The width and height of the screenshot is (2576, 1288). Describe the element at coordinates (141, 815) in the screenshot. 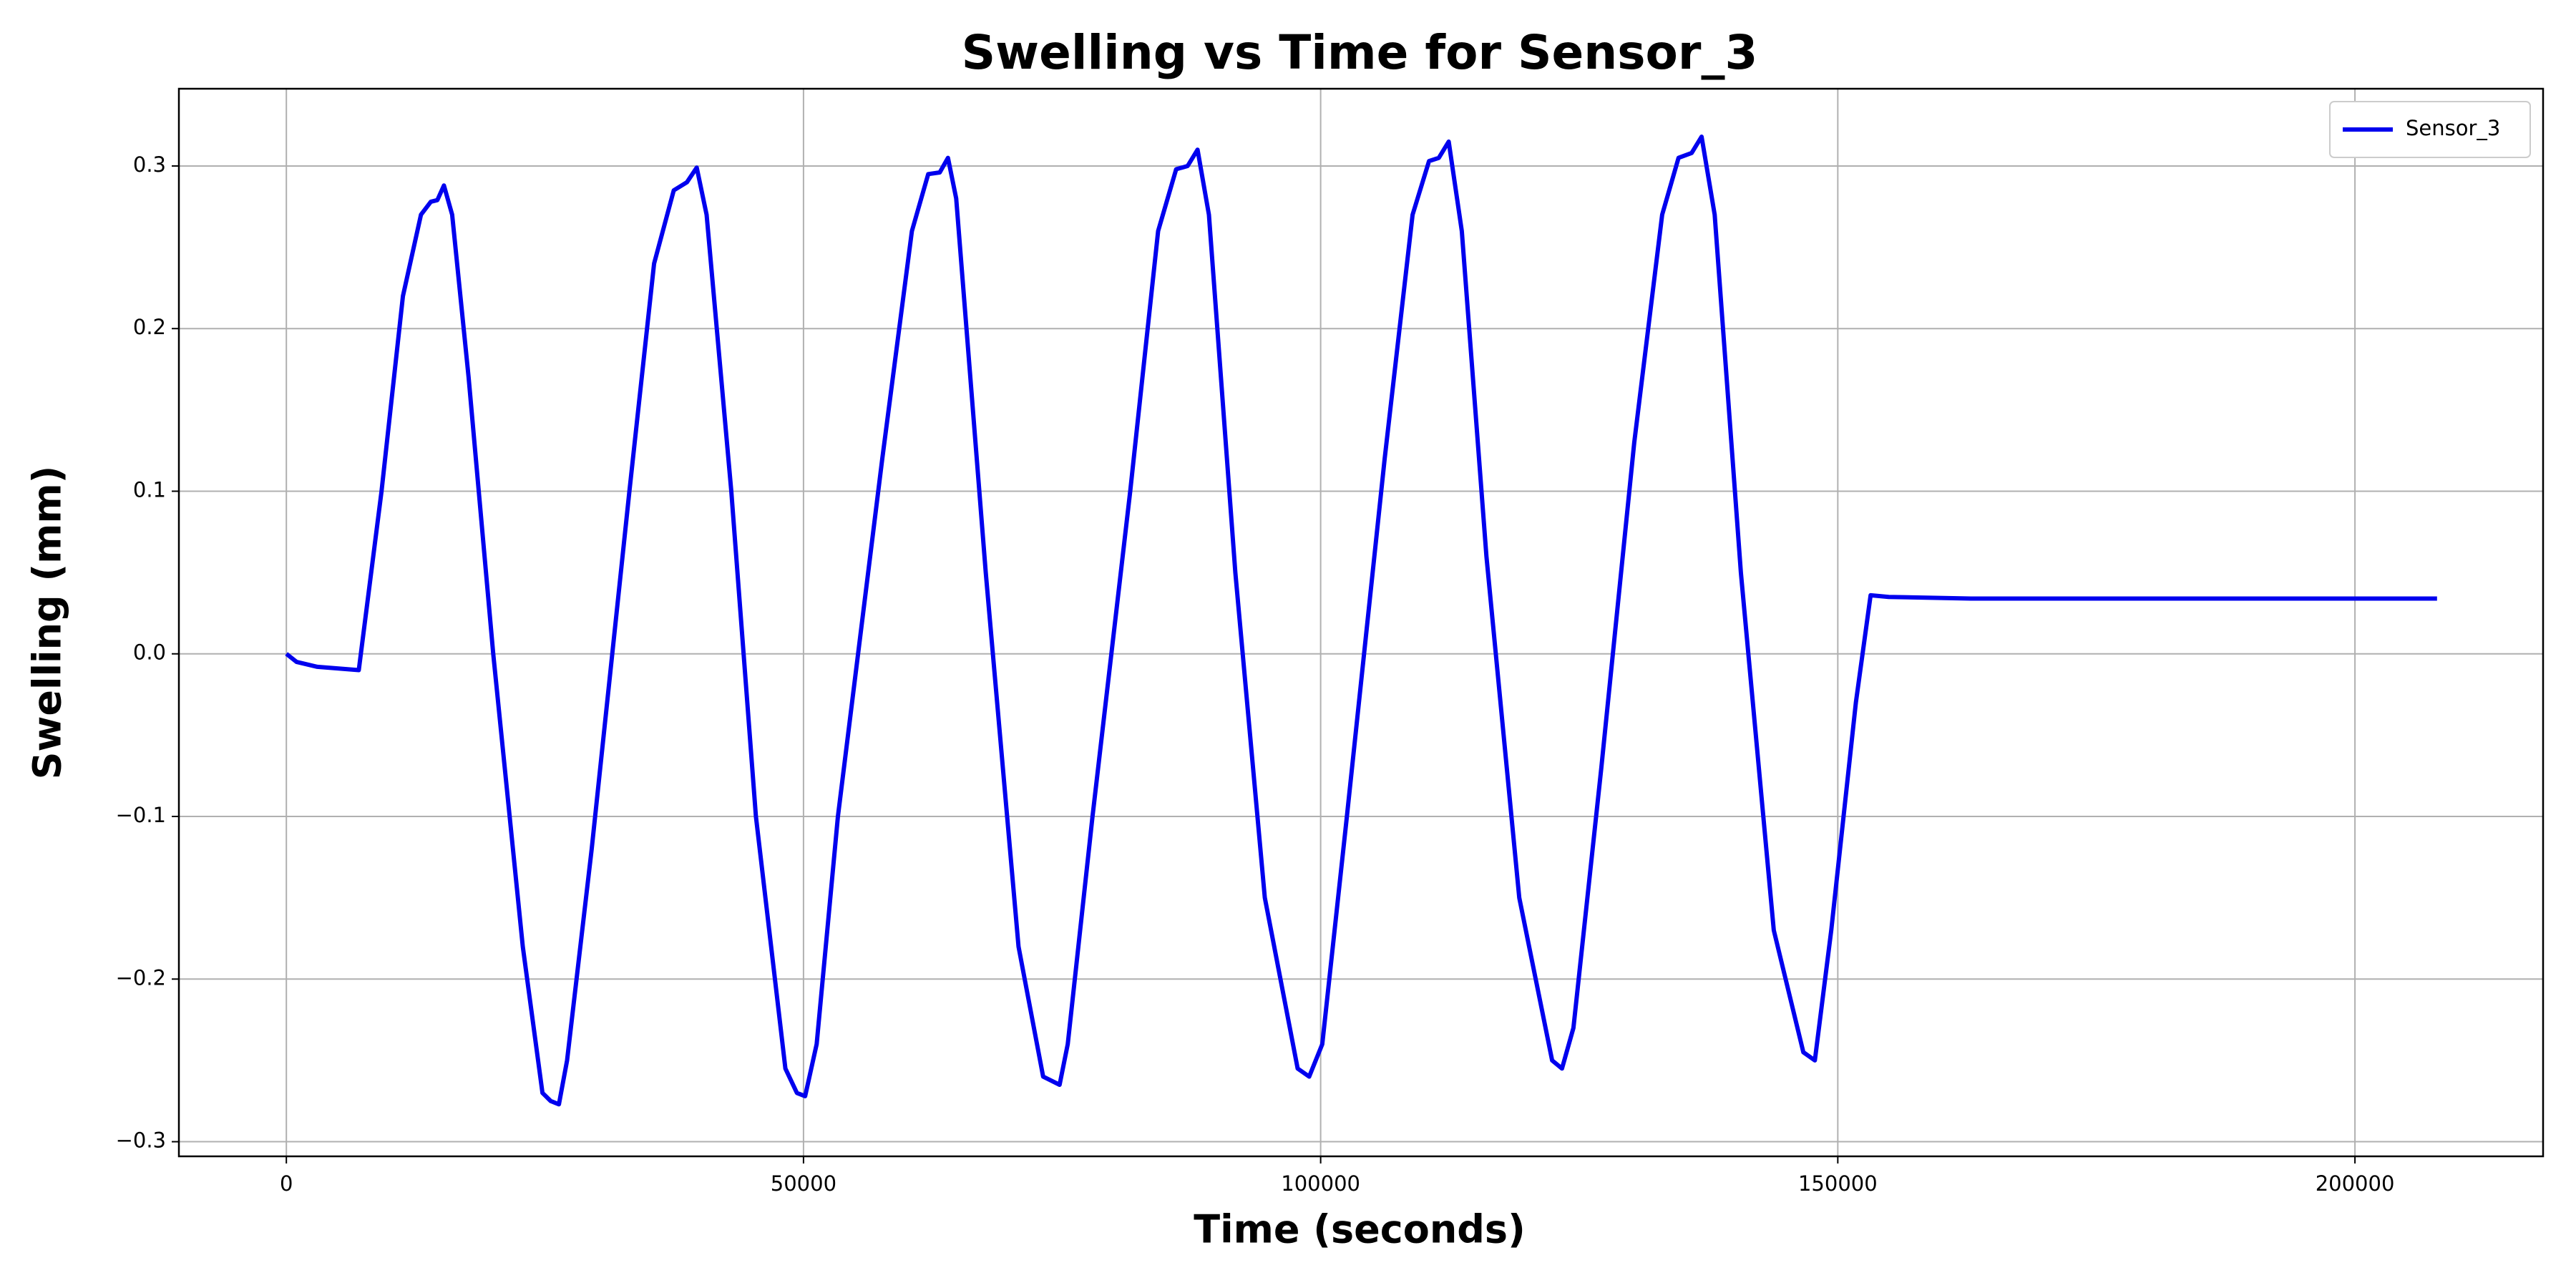

I see `y-tick-label: −0.1` at that location.